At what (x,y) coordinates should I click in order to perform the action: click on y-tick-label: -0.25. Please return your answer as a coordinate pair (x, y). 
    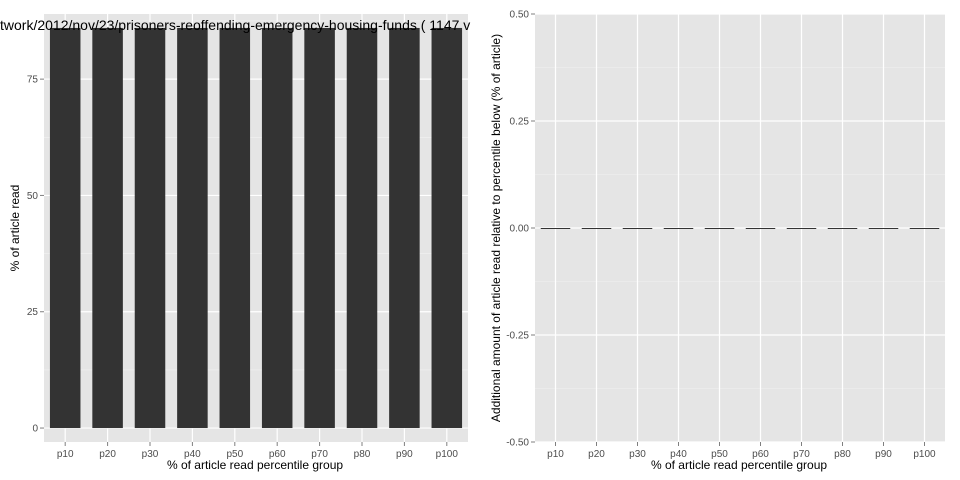
    Looking at the image, I should click on (517, 336).